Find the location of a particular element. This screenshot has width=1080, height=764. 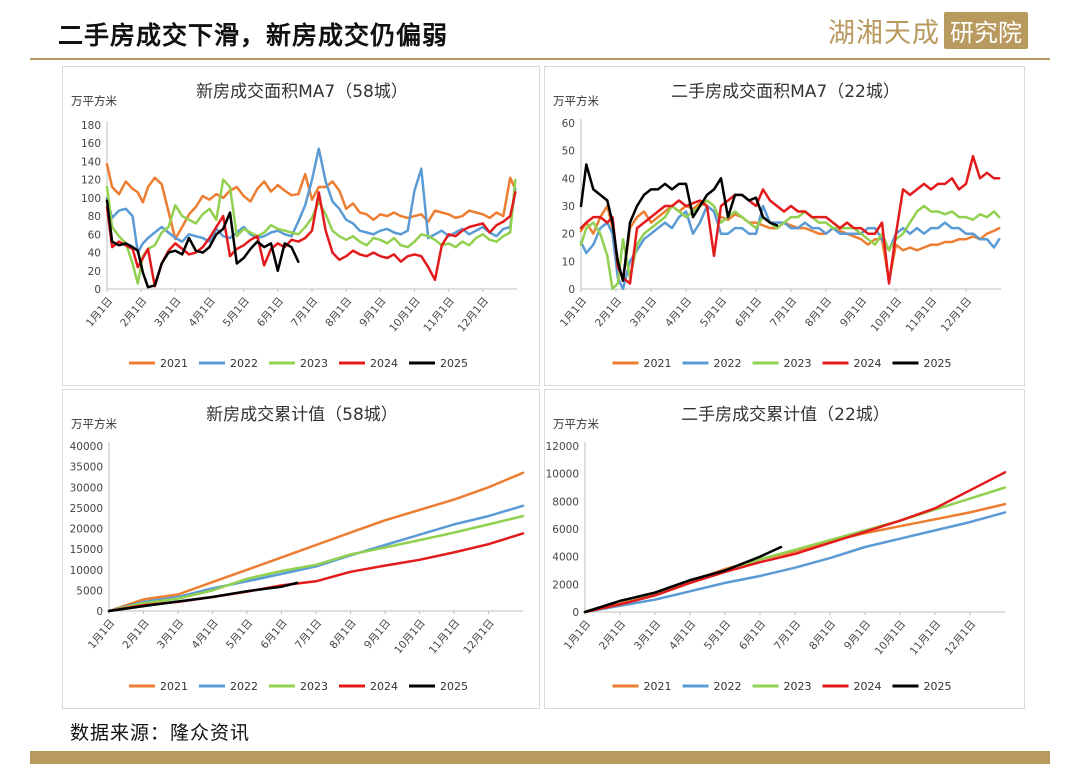

y-tick-label: 120 is located at coordinates (91, 181).